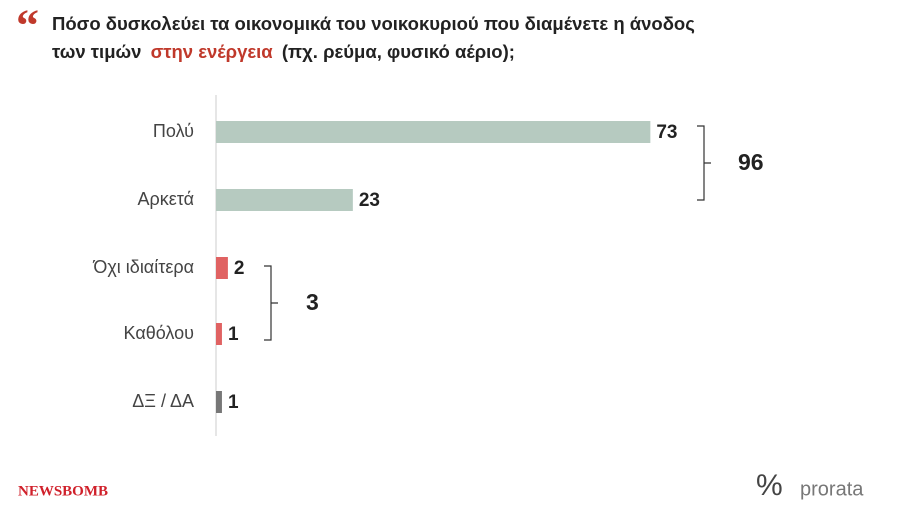 The width and height of the screenshot is (900, 506). I want to click on value-label: 2, so click(239, 268).